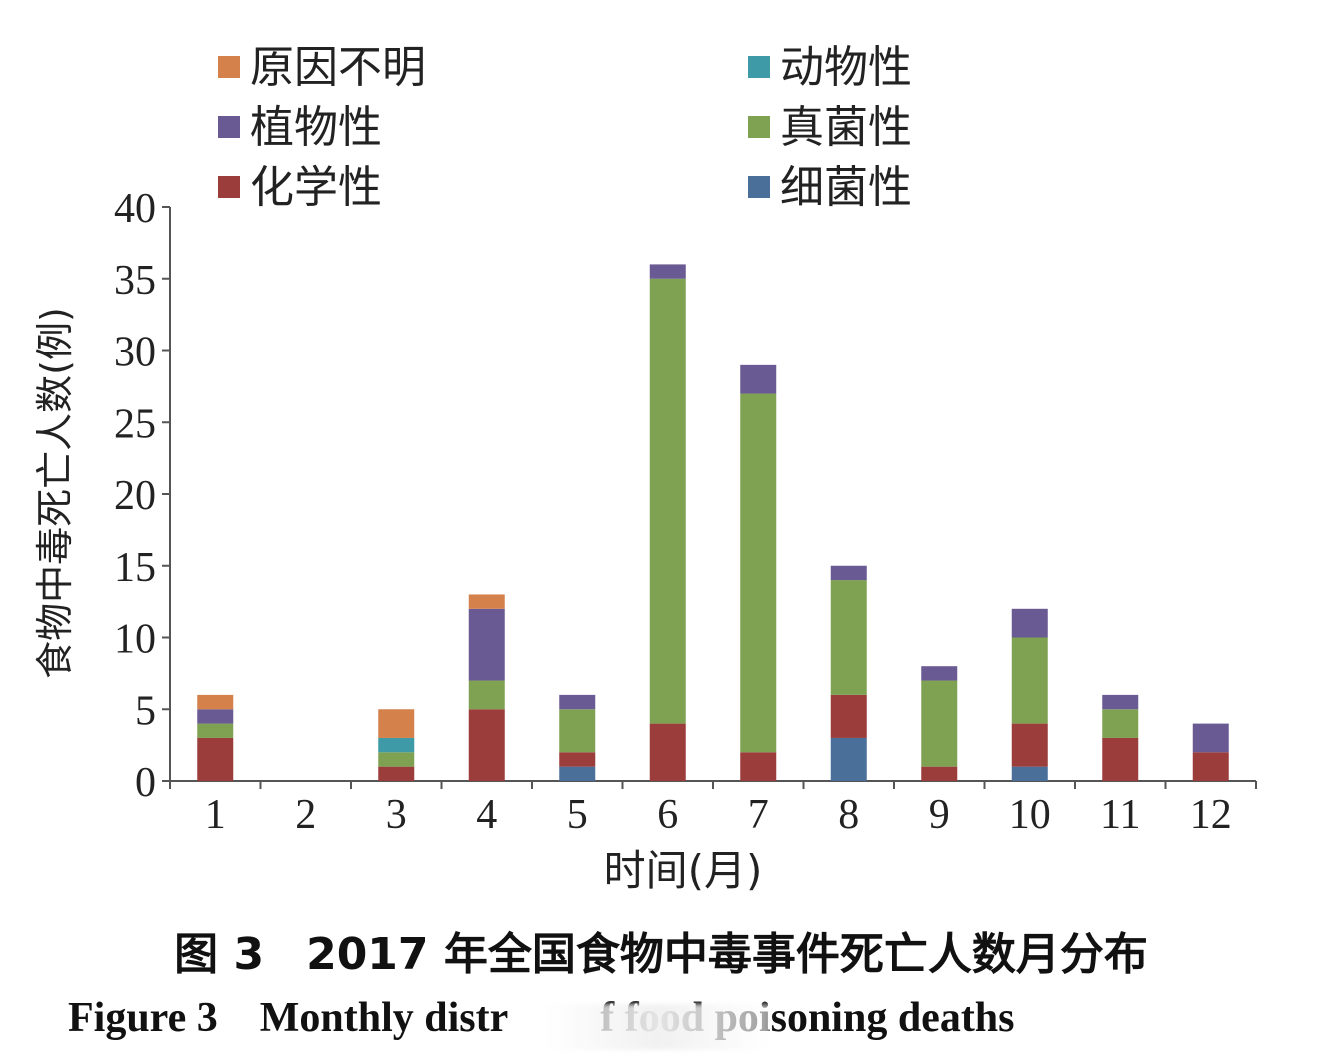 This screenshot has width=1322, height=1064. I want to click on y-tick-label: 35, so click(135, 281).